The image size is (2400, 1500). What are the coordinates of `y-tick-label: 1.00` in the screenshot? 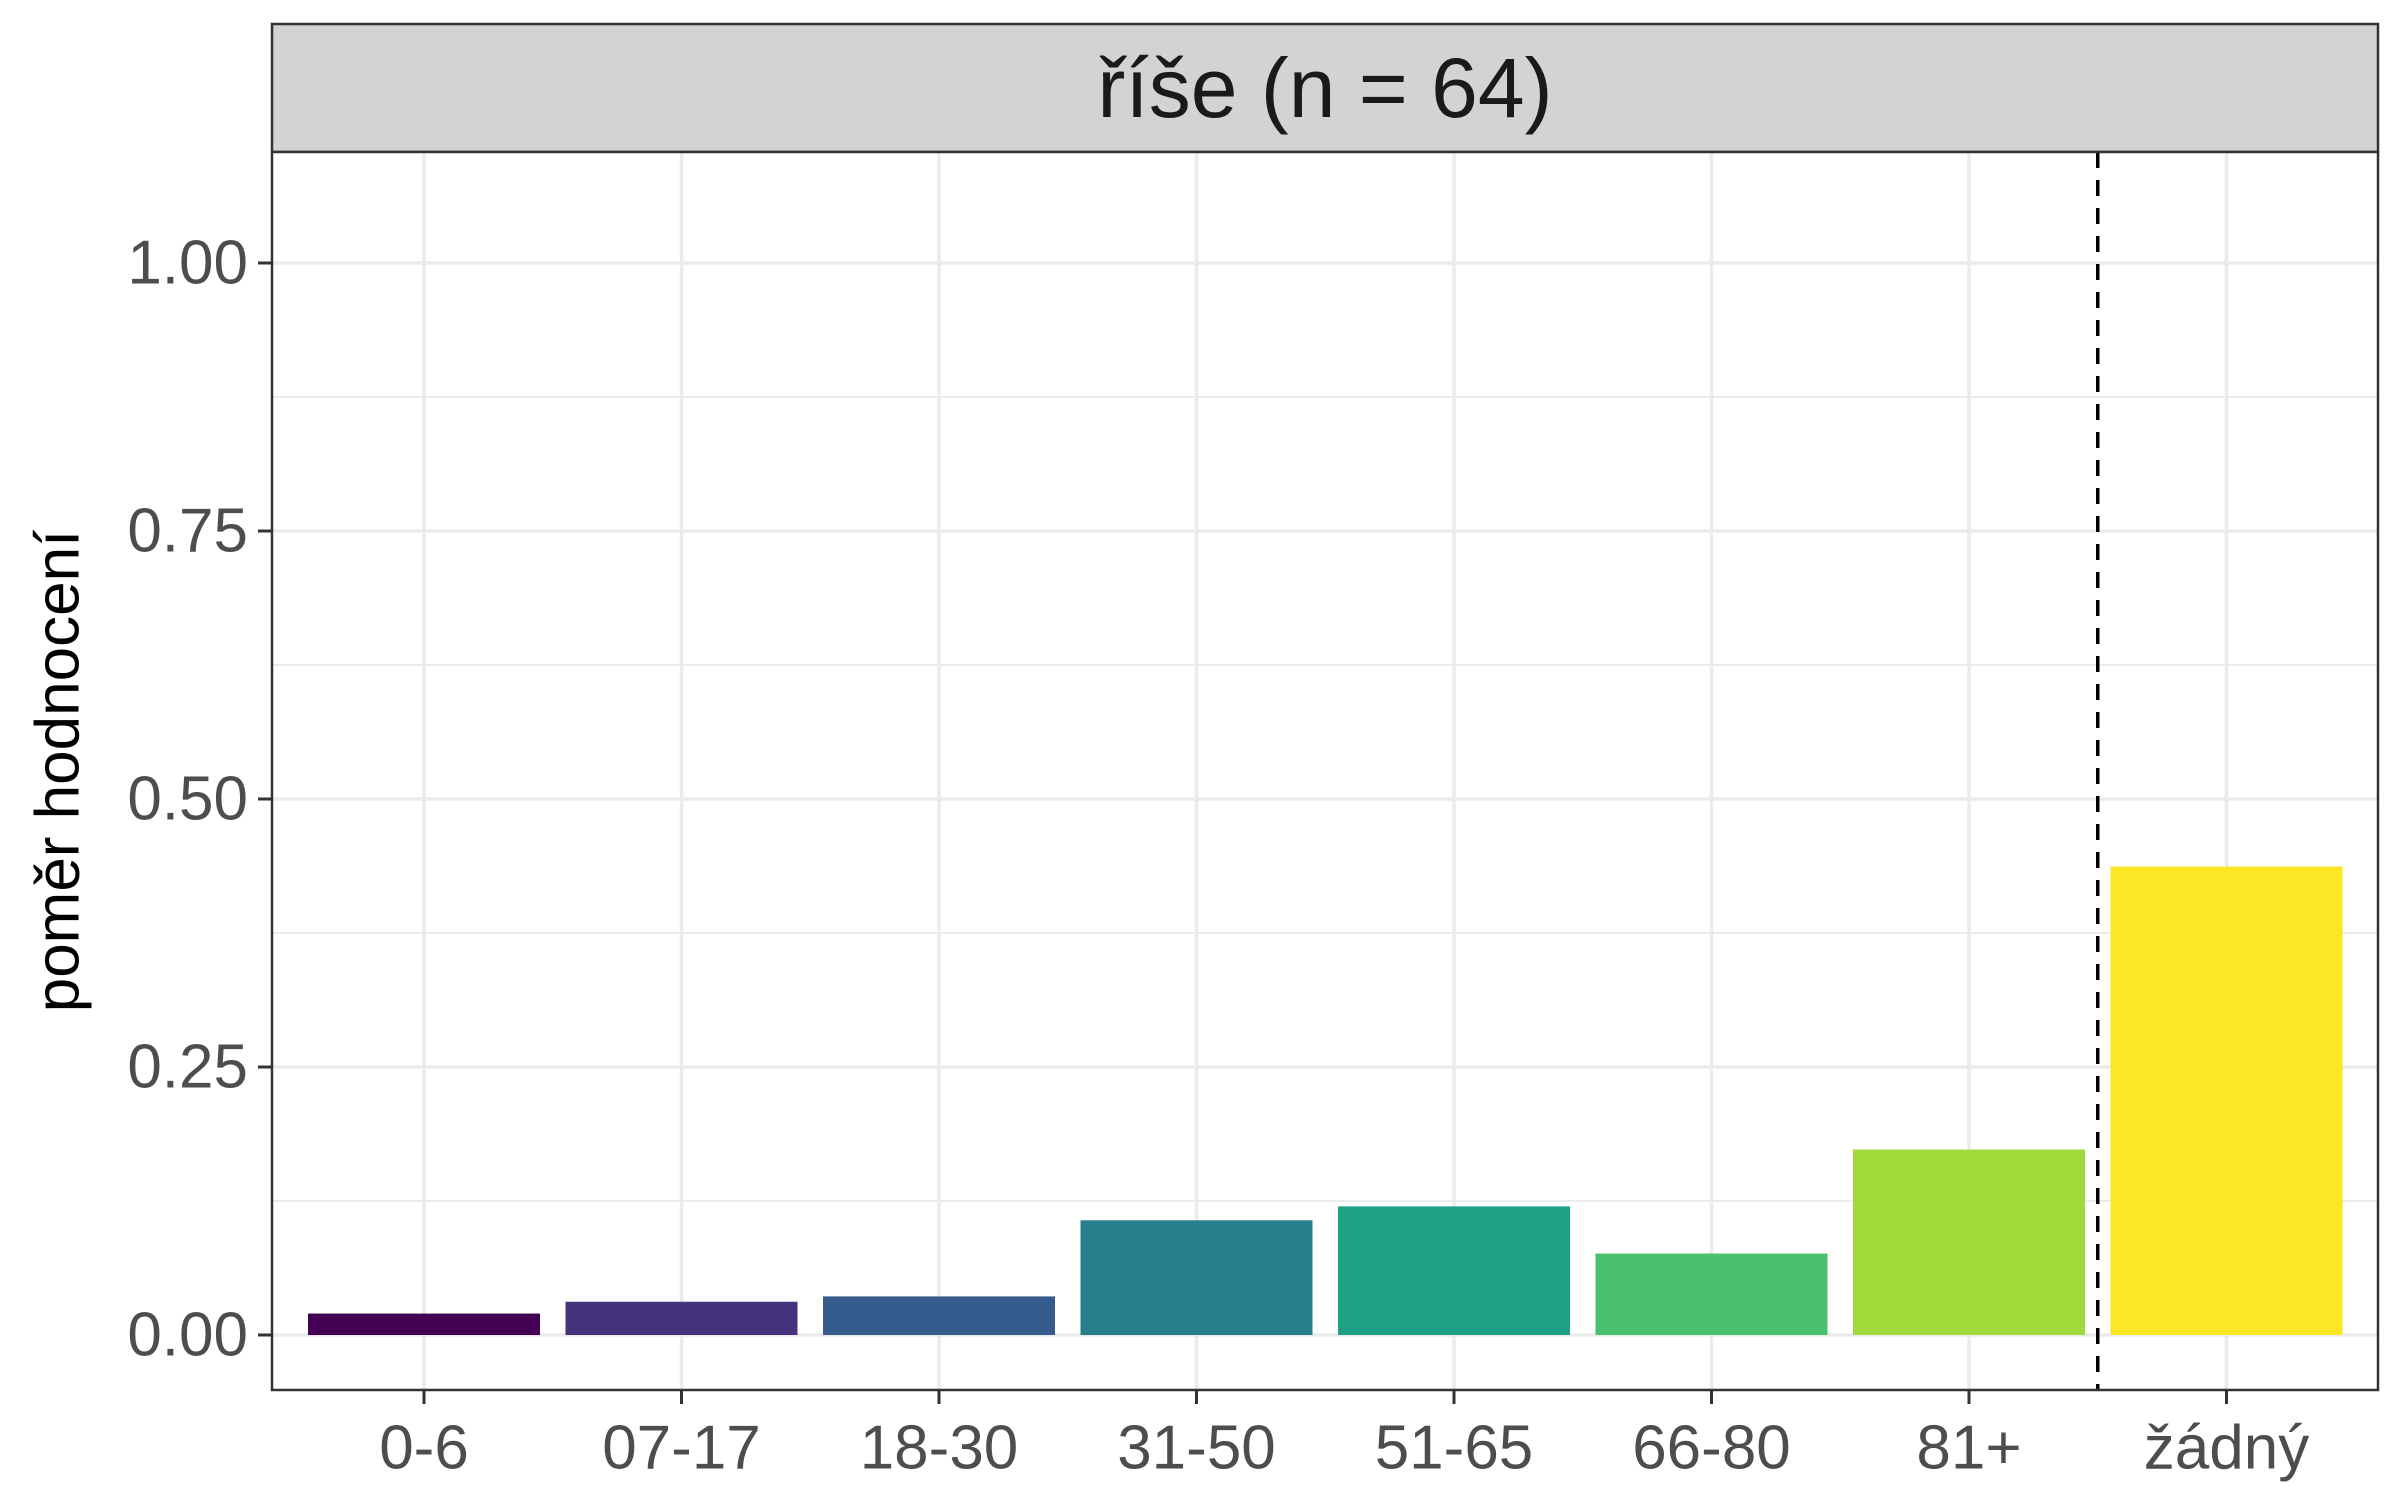 It's located at (187, 263).